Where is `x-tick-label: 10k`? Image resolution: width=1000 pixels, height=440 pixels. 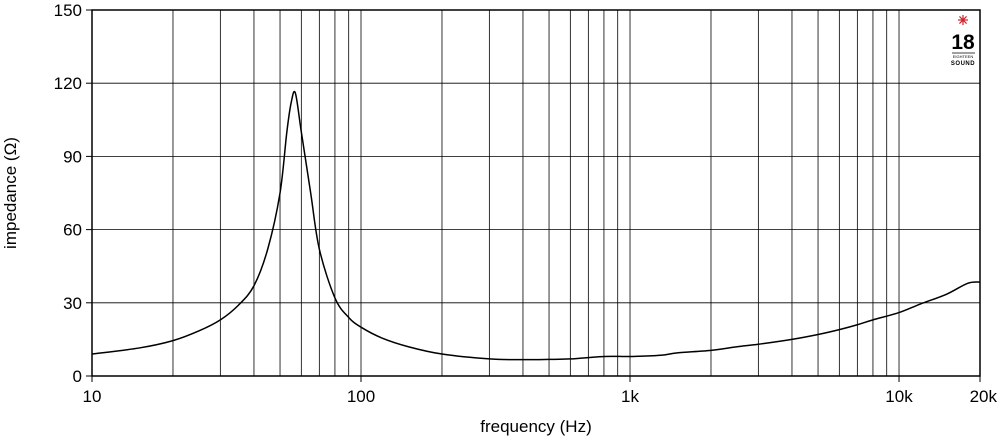
x-tick-label: 10k is located at coordinates (899, 396).